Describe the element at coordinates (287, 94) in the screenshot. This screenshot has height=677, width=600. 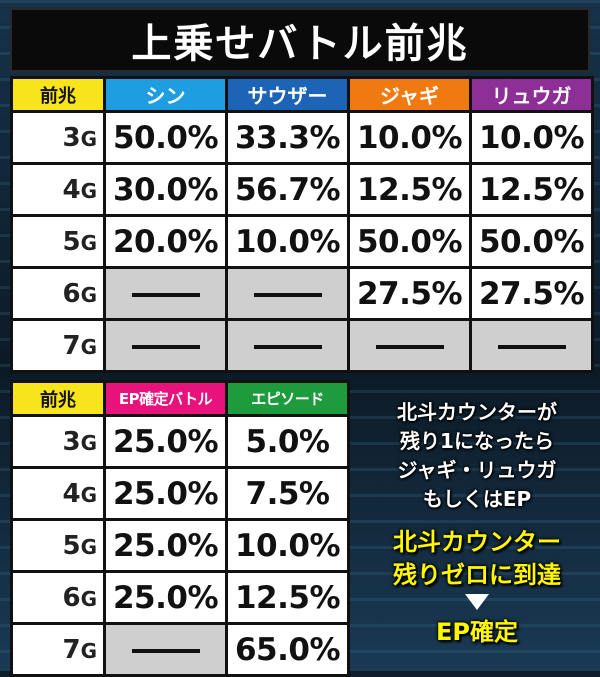
I see `header-souther: サウザー` at that location.